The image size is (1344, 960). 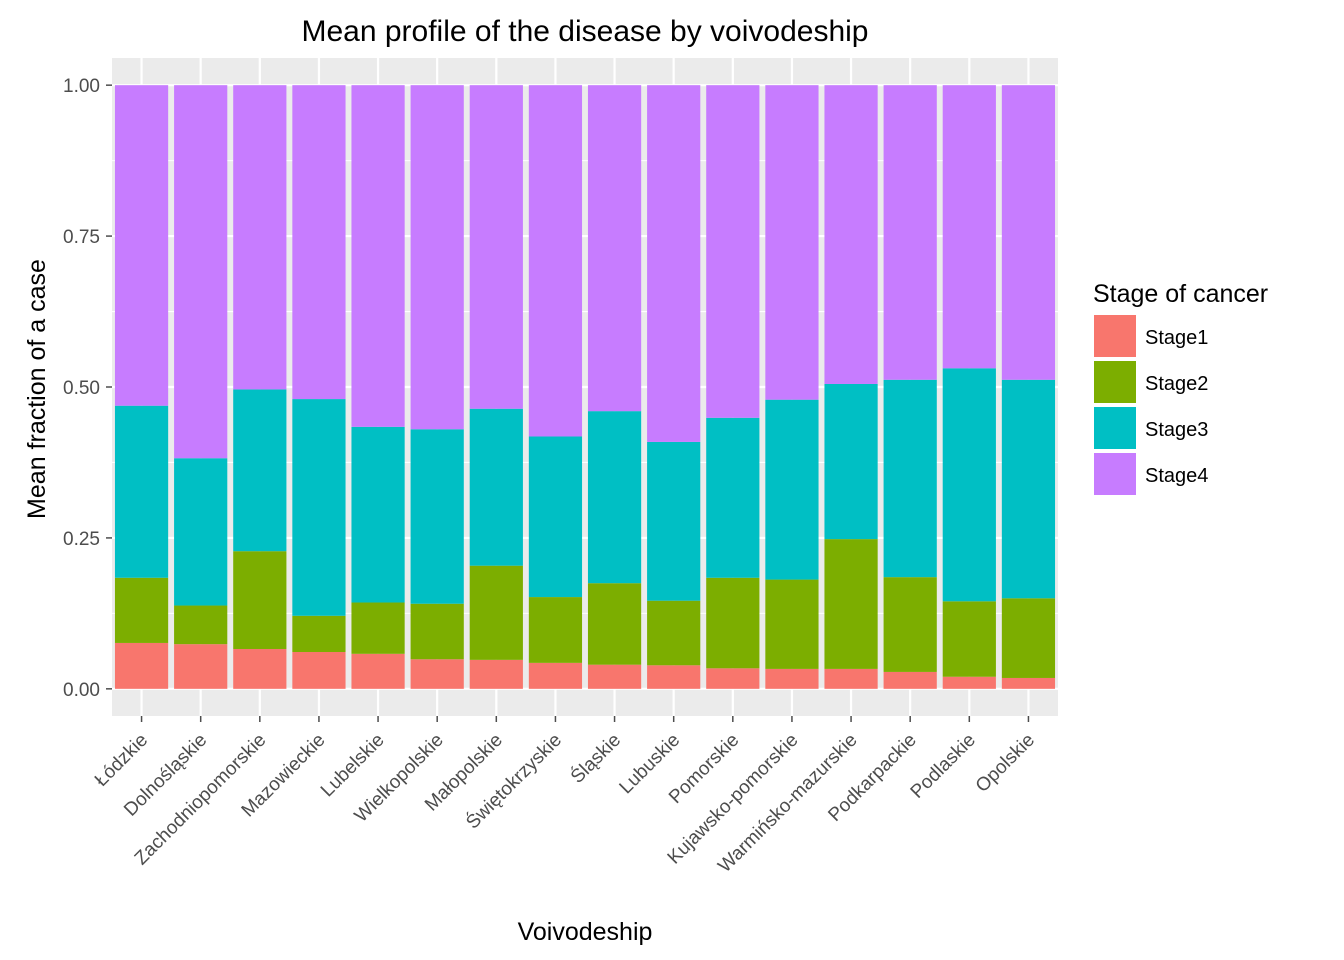 I want to click on legend-key-stage1, so click(x=1115, y=336).